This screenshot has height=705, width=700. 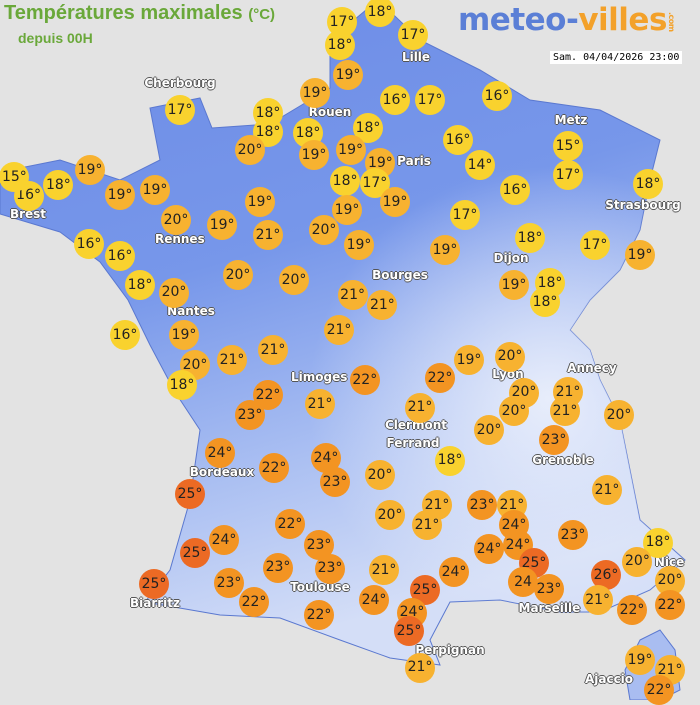 I want to click on meteo-villes-logo: meteo-villes.com, so click(x=567, y=20).